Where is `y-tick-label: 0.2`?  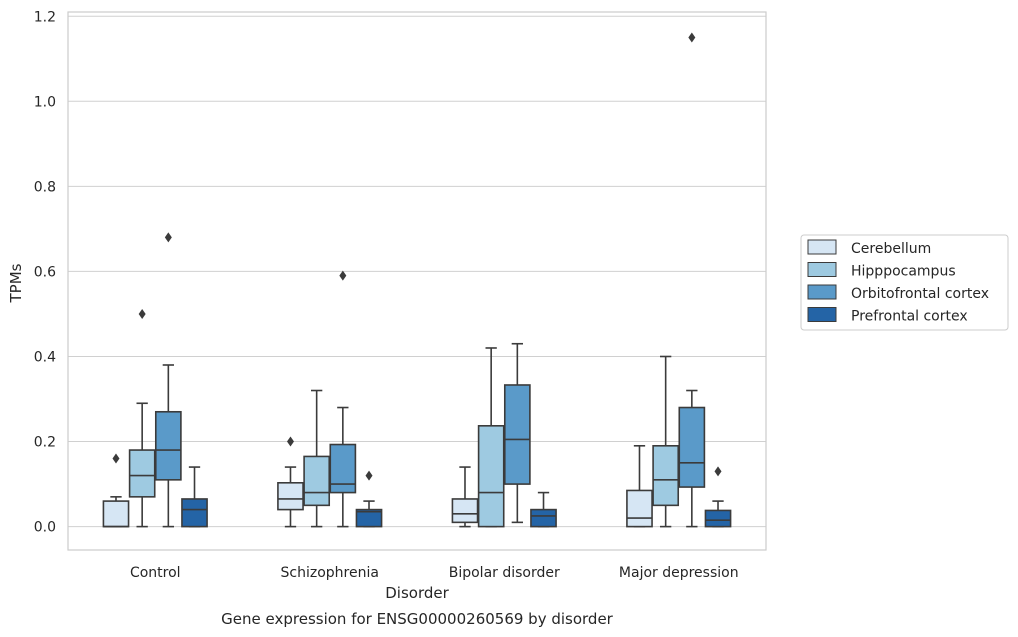
y-tick-label: 0.2 is located at coordinates (45, 443).